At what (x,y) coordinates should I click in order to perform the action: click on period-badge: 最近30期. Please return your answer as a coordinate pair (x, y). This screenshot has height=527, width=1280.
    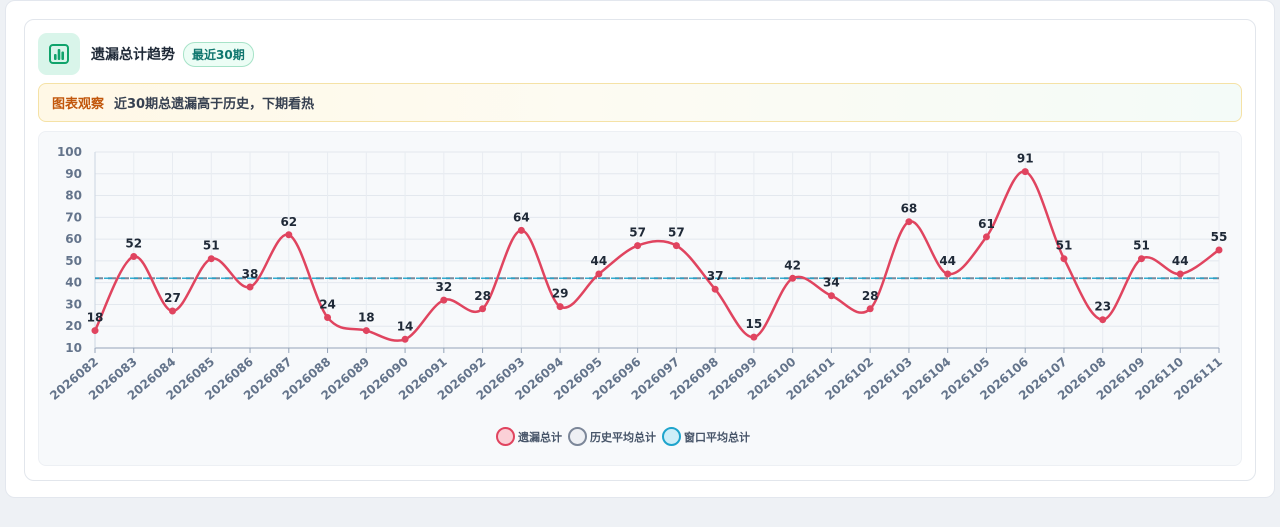
    Looking at the image, I should click on (218, 54).